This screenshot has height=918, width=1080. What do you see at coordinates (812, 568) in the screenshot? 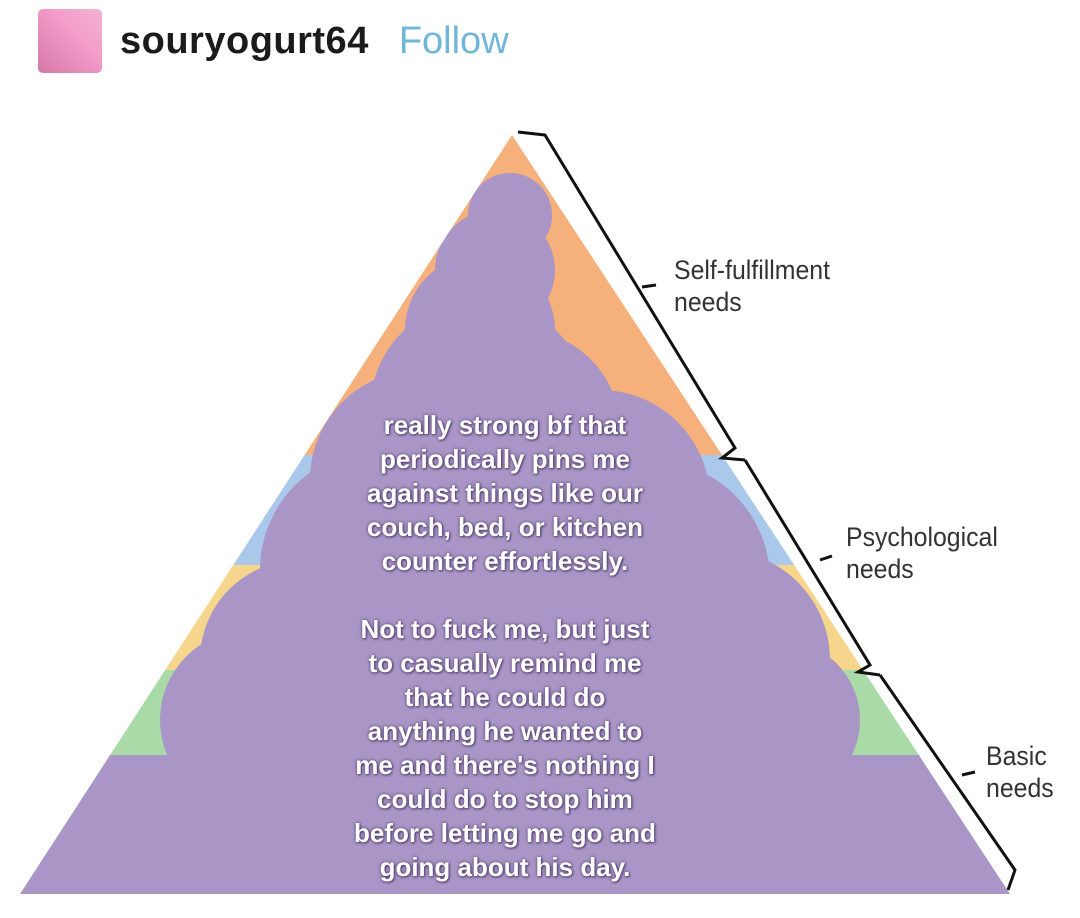
I see `bracket-middle` at bounding box center [812, 568].